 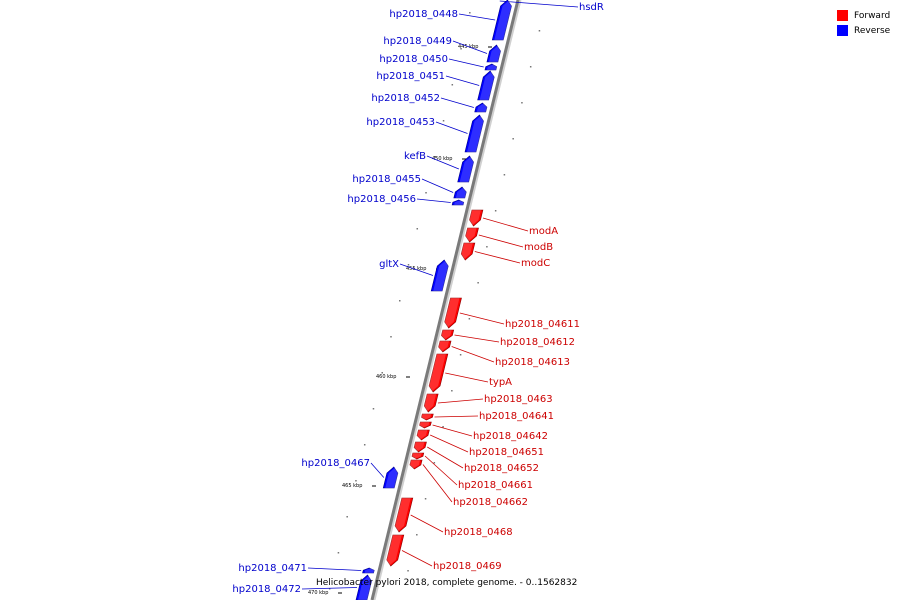 What do you see at coordinates (443, 49) in the screenshot?
I see `gene-hp2018-0449: hp2018_0449` at bounding box center [443, 49].